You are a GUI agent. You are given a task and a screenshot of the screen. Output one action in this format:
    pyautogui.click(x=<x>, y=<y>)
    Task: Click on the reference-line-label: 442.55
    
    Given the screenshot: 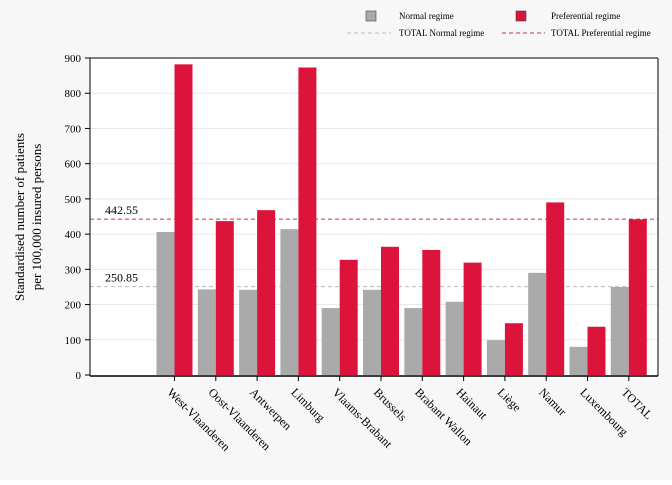 What is the action you would take?
    pyautogui.click(x=121, y=210)
    